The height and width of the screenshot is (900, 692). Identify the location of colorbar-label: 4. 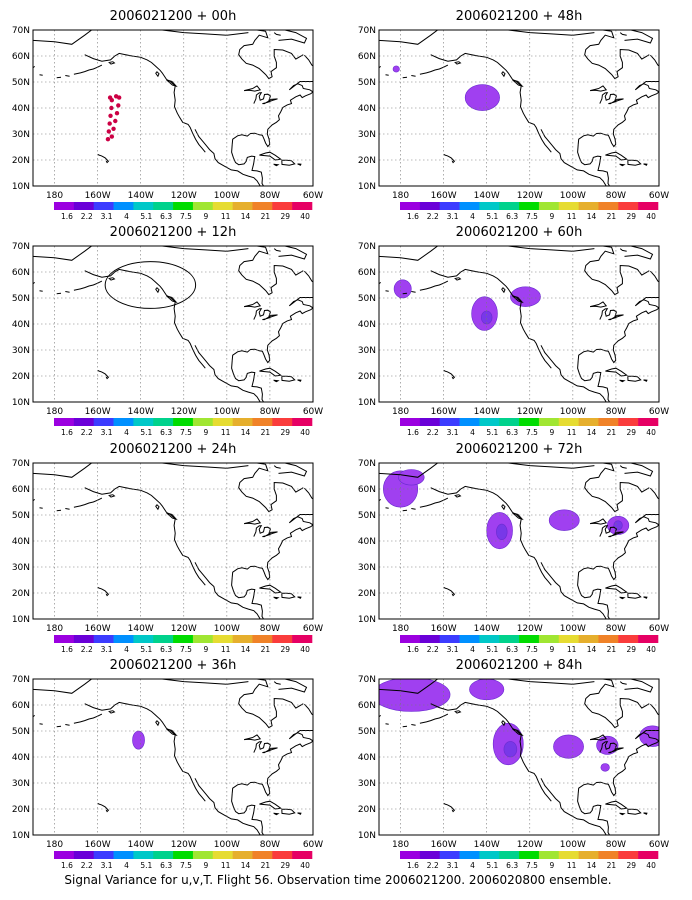
(472, 216).